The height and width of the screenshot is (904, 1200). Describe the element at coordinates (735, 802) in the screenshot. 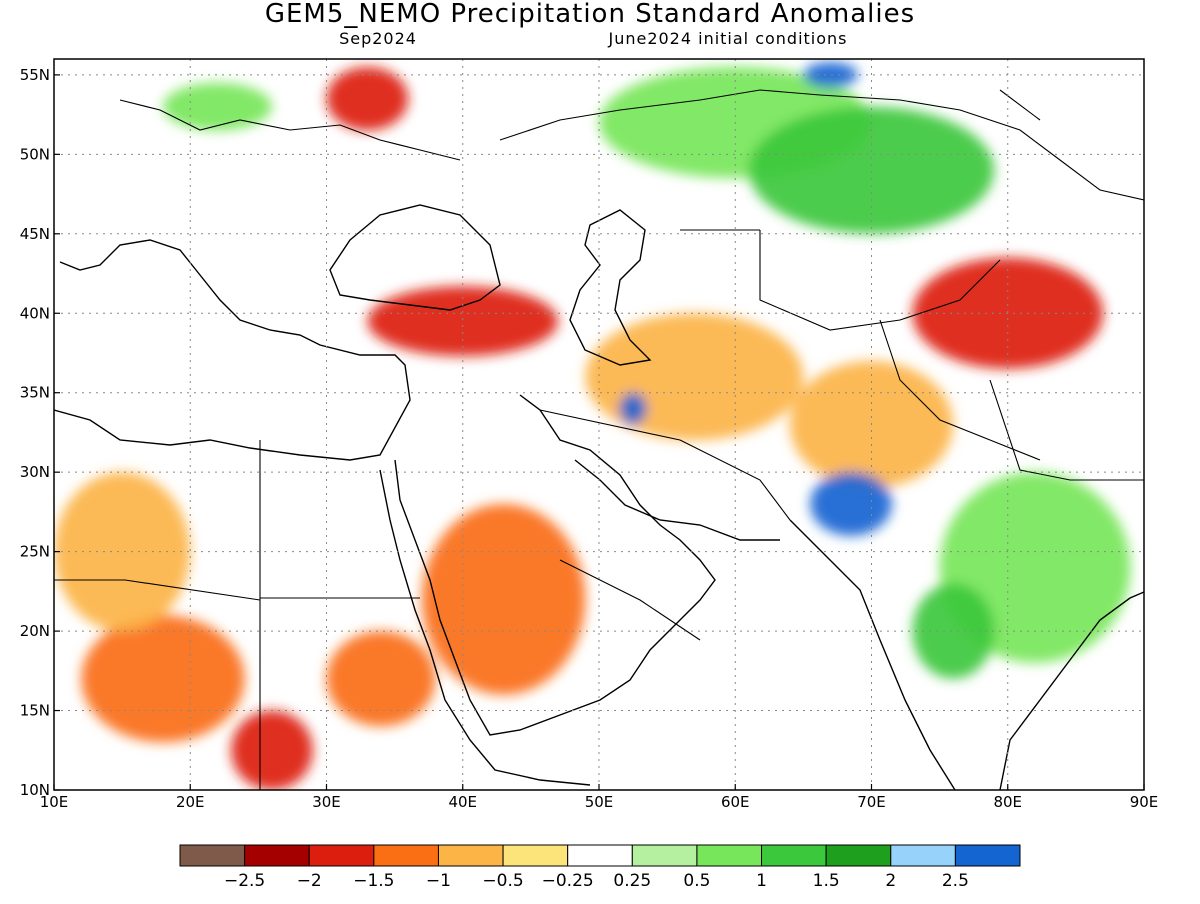

I see `tick-label-lon-60: 60E` at that location.